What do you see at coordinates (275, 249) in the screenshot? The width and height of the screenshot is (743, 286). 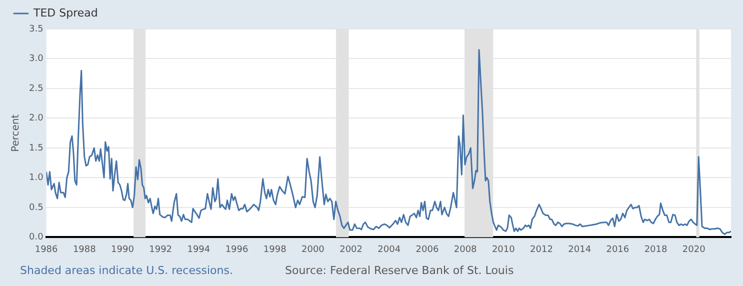 I see `x-tick-label: 1998` at bounding box center [275, 249].